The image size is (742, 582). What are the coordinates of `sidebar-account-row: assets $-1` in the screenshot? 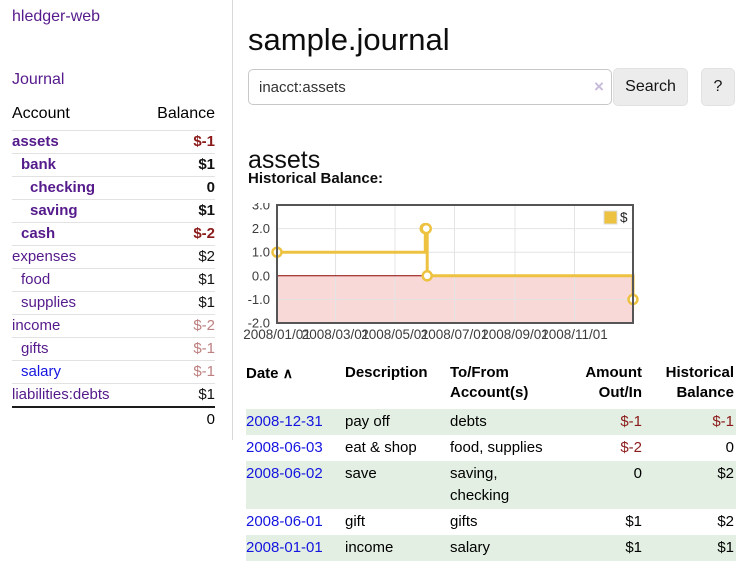 It's located at (113, 141).